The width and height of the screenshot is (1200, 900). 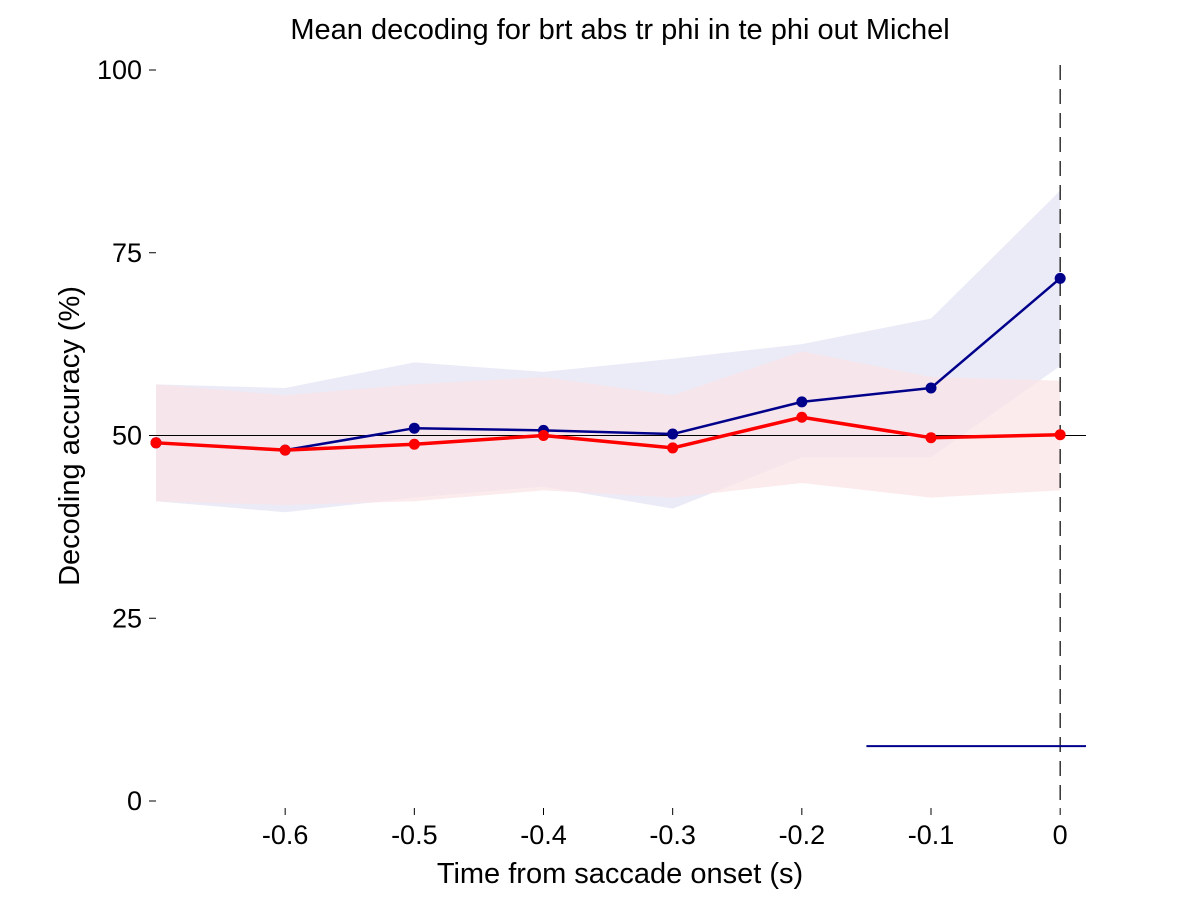 I want to click on x-tick-label: -0.5, so click(x=414, y=835).